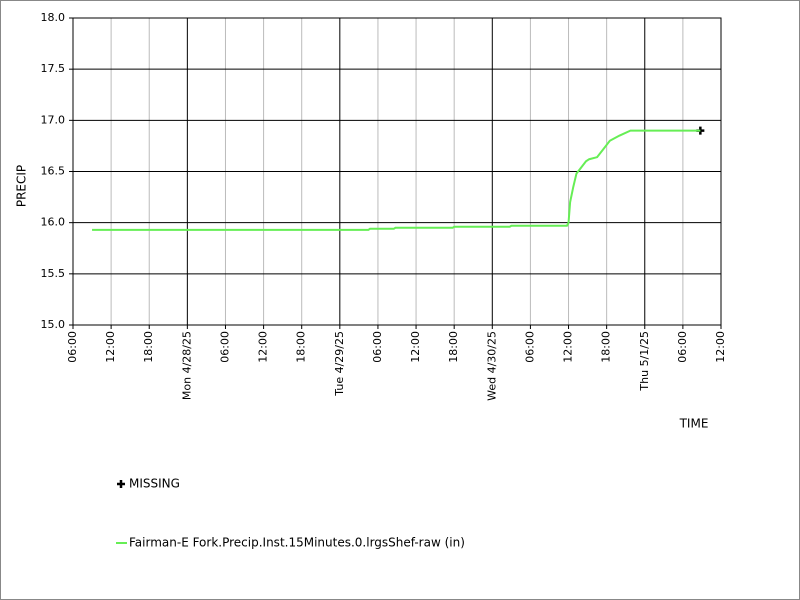  What do you see at coordinates (154, 484) in the screenshot?
I see `legend-label: MISSING` at bounding box center [154, 484].